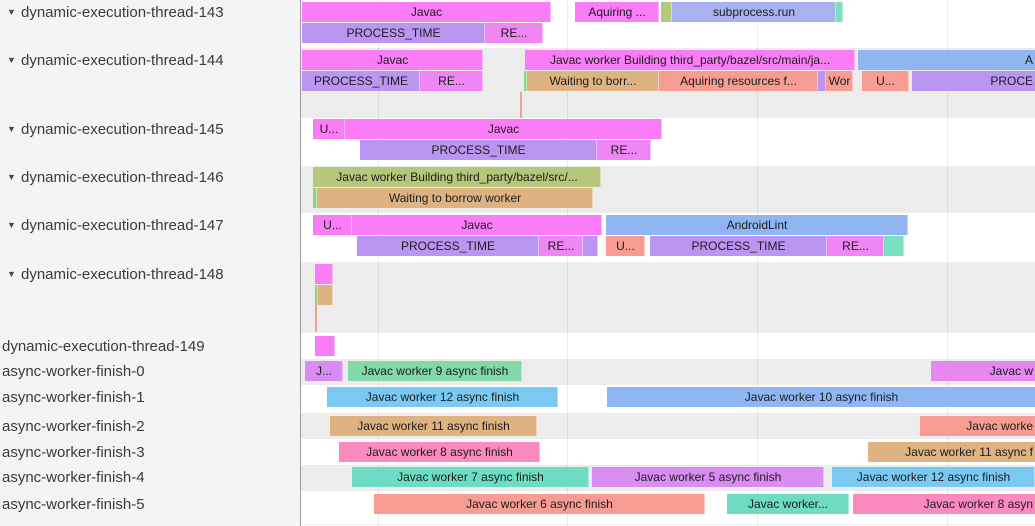 This screenshot has width=1035, height=526. I want to click on track-group-label: async-worker-finish-3, so click(72, 452).